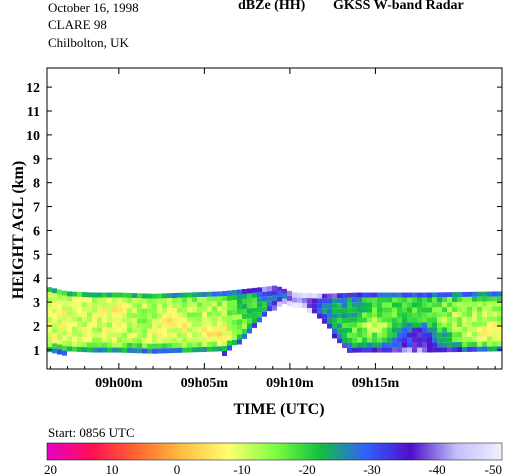  I want to click on start-time-label: Start: 0856 UTC, so click(91, 432).